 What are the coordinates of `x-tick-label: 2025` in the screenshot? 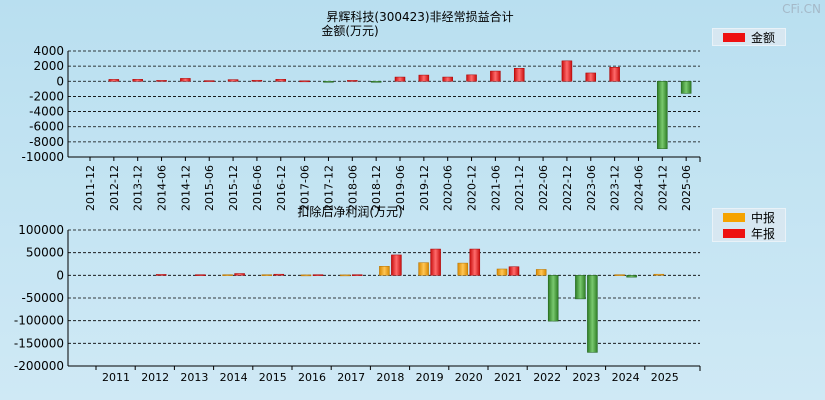 It's located at (665, 377).